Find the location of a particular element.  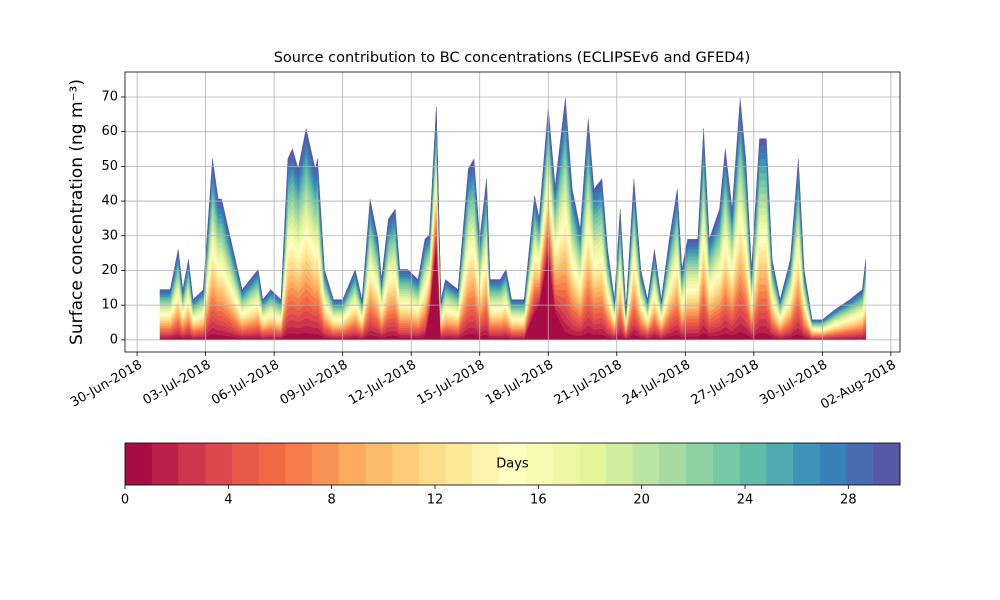

colorbar-frame is located at coordinates (512, 464).